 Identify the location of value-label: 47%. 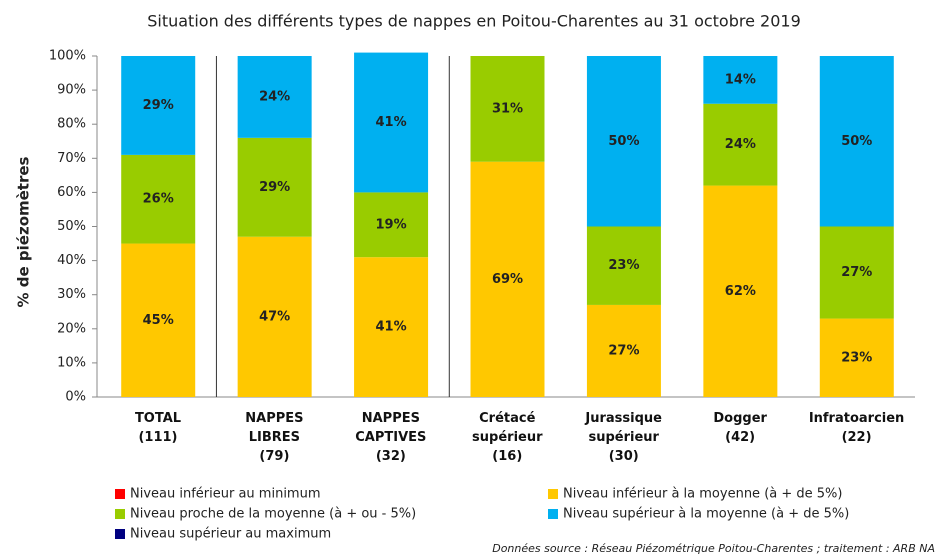
(274, 316).